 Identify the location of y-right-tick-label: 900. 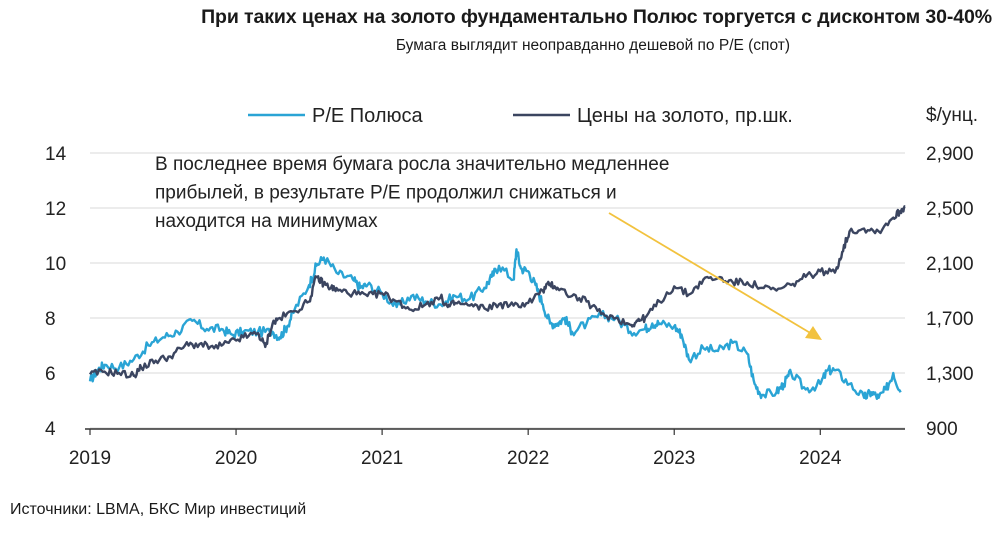
(942, 429).